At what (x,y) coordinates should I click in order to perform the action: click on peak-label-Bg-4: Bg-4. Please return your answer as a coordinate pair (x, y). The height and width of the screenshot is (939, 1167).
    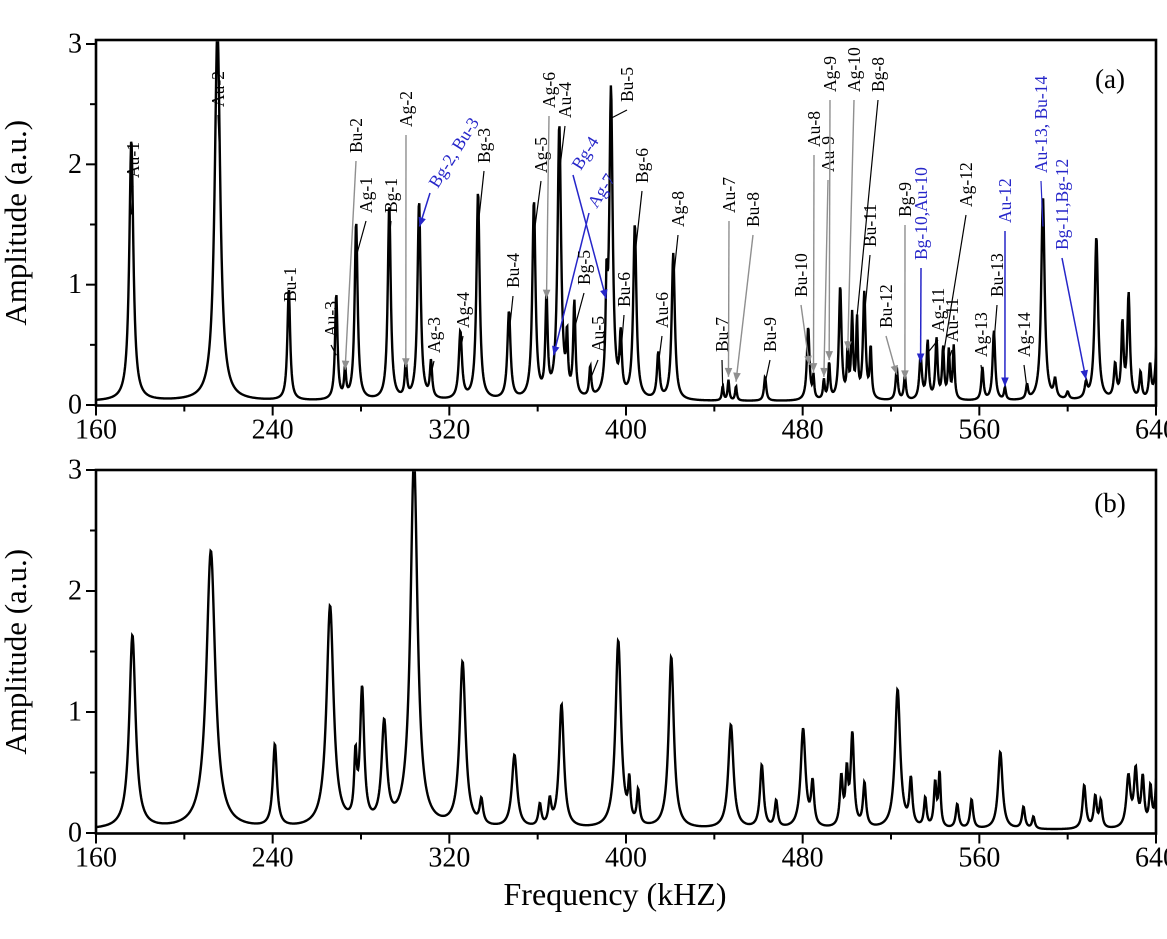
    Looking at the image, I should click on (585, 153).